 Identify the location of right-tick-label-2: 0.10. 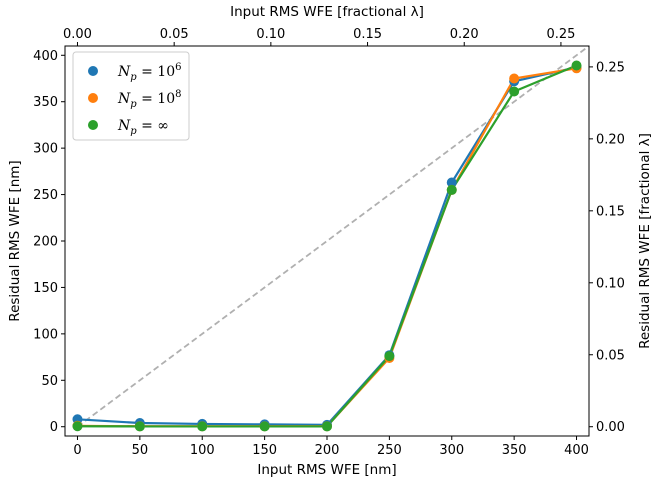
(610, 283).